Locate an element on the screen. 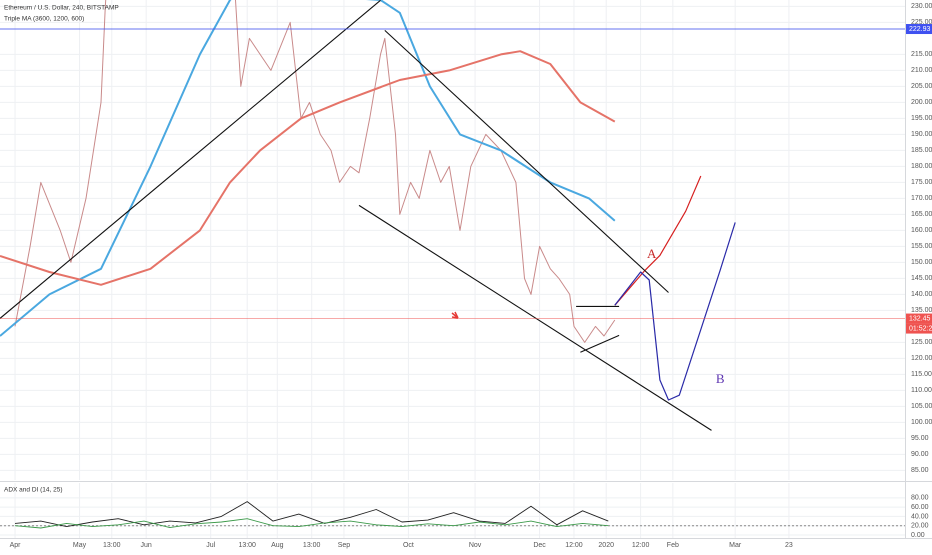  y-tick-label: 165.00 is located at coordinates (921, 214).